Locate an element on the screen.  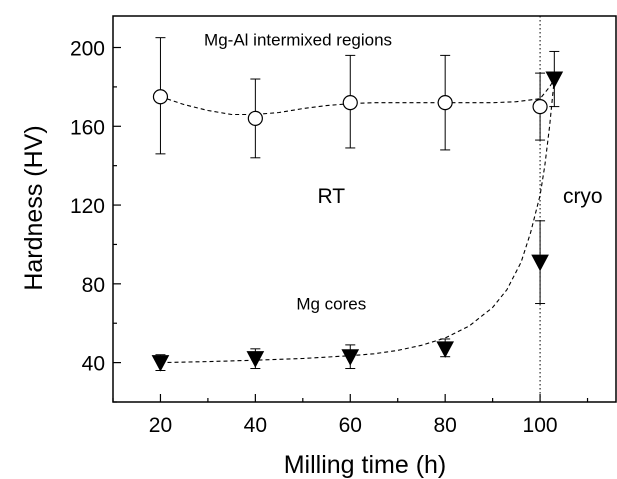
annotation-3: cryo is located at coordinates (583, 196).